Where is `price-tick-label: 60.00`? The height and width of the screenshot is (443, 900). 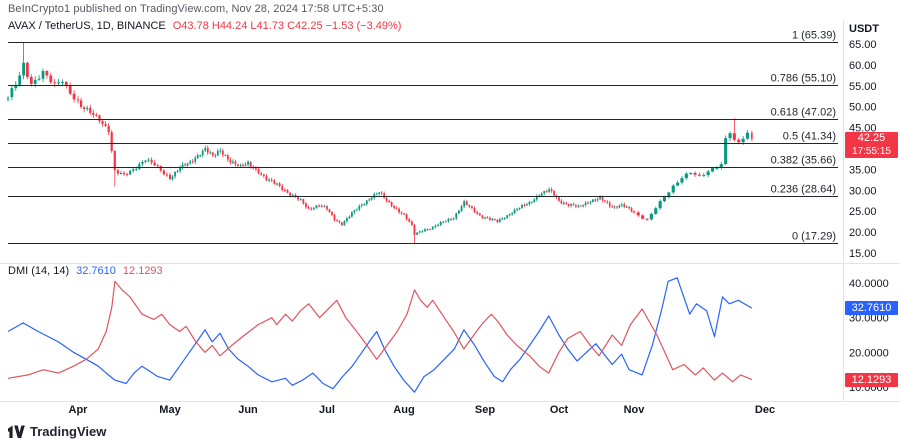
price-tick-label: 60.00 is located at coordinates (863, 66).